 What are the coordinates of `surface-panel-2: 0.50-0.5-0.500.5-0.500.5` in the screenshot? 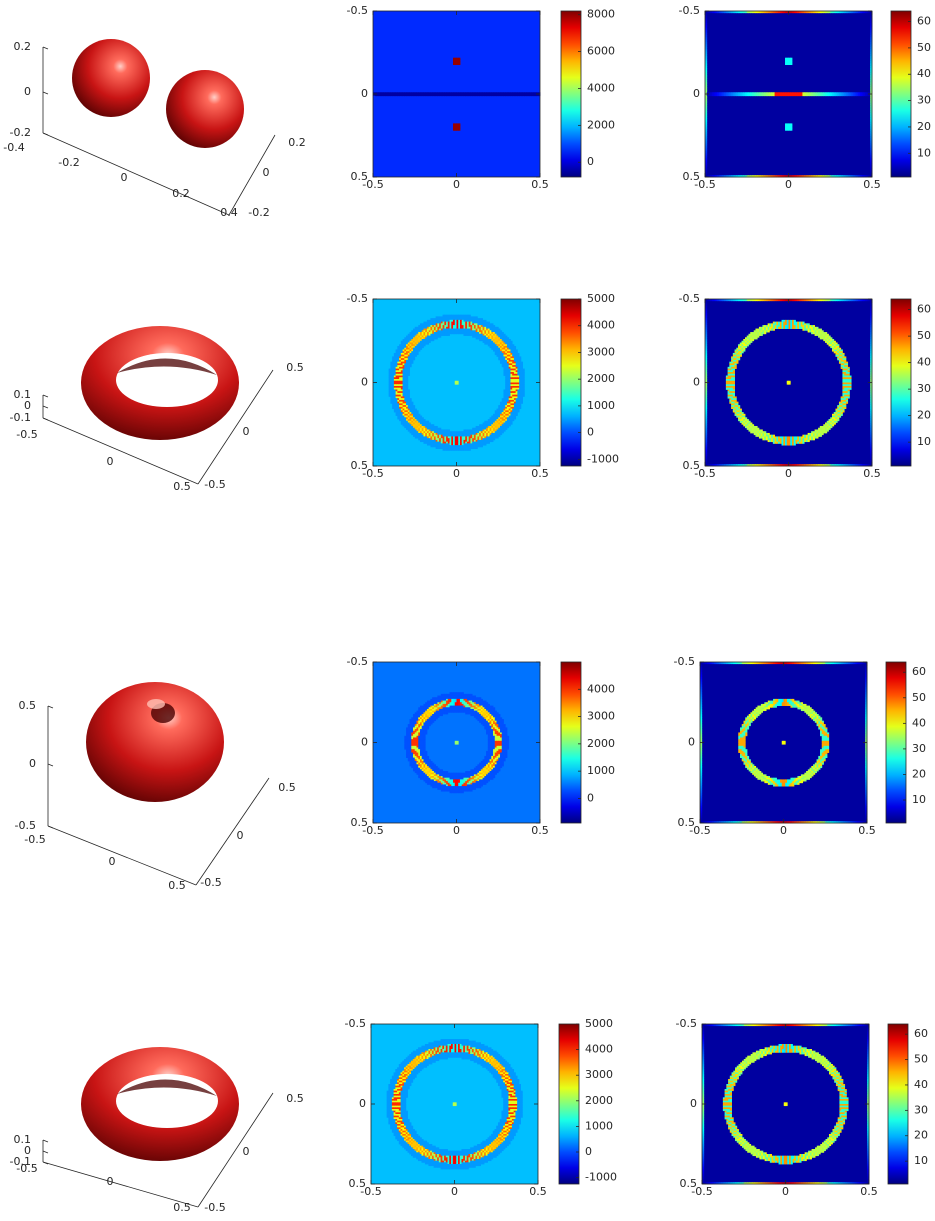 It's located at (155, 787).